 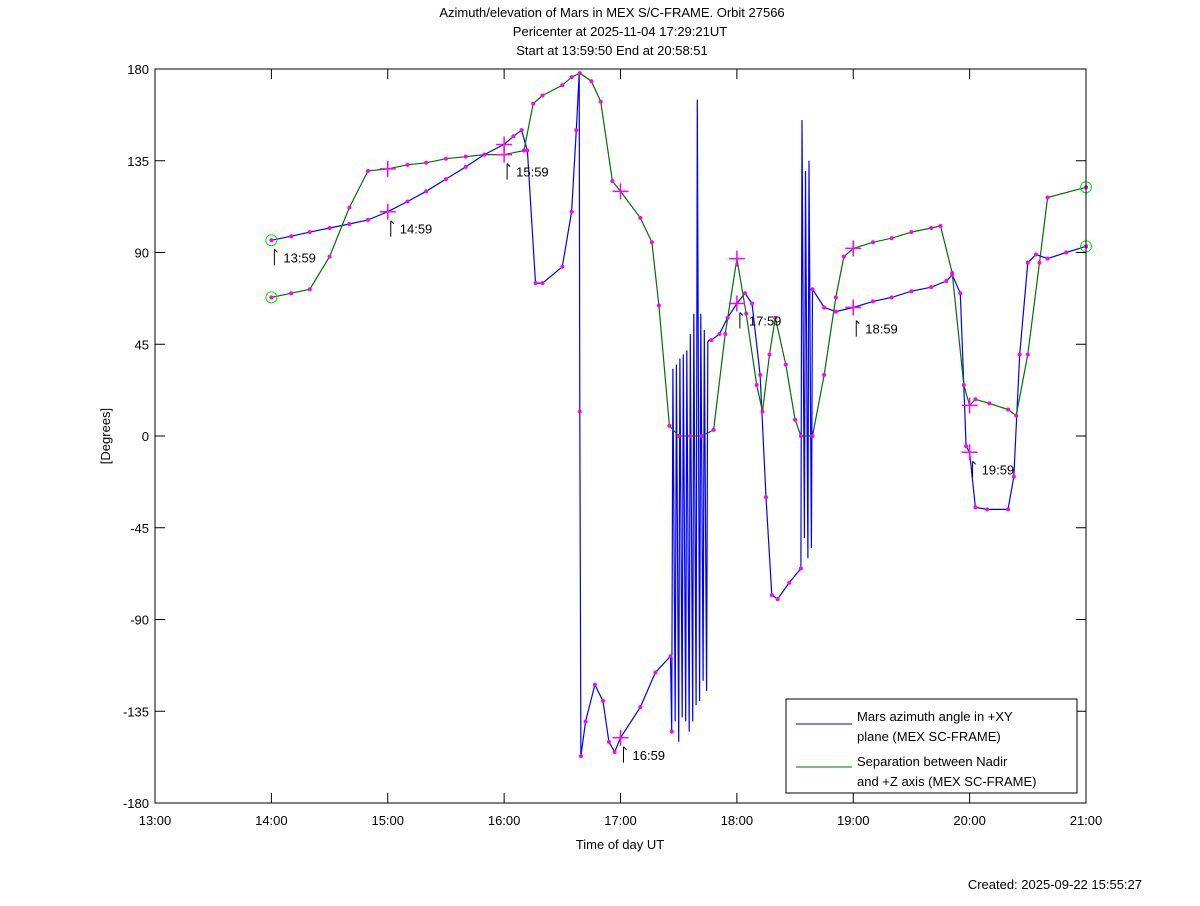 What do you see at coordinates (299, 257) in the screenshot?
I see `annotation-label: 13:59` at bounding box center [299, 257].